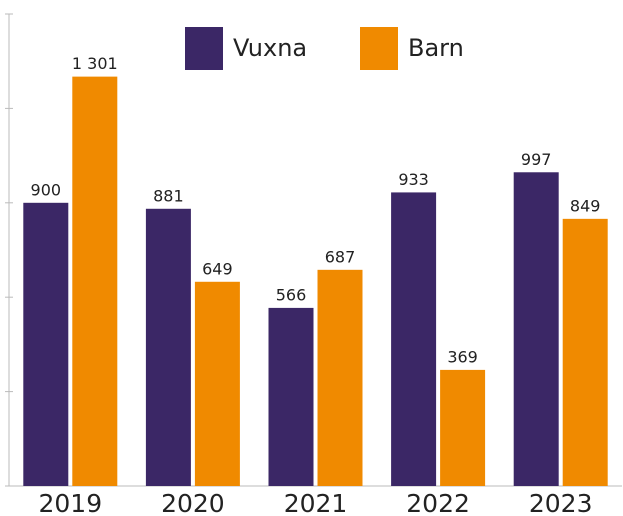 The image size is (623, 516). I want to click on legend-label: Barn, so click(436, 48).